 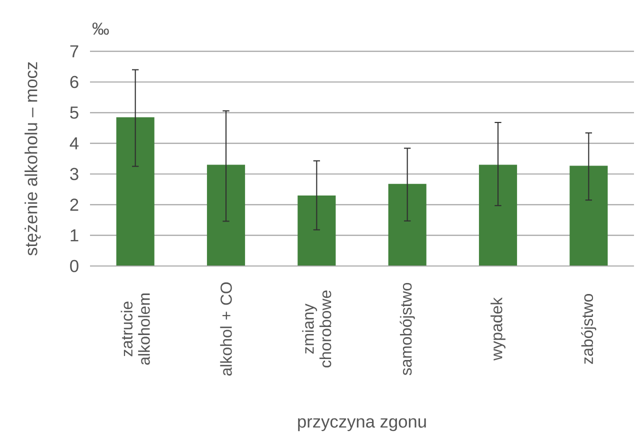 What do you see at coordinates (74, 82) in the screenshot?
I see `y-tick-label: 6` at bounding box center [74, 82].